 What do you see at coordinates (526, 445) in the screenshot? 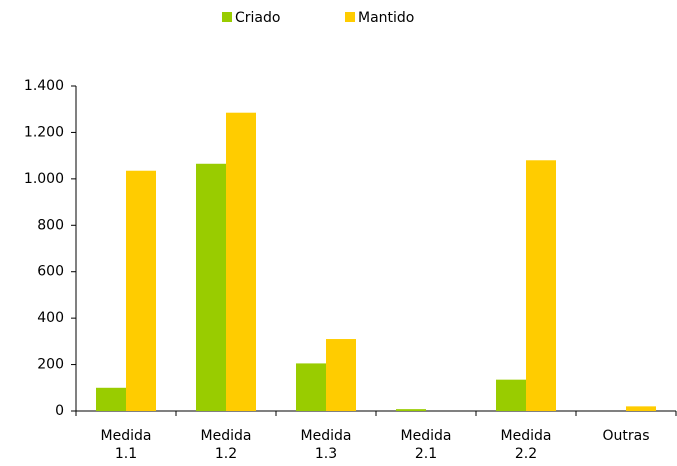
I see `x-tick-label: Medida 2.2` at bounding box center [526, 445].